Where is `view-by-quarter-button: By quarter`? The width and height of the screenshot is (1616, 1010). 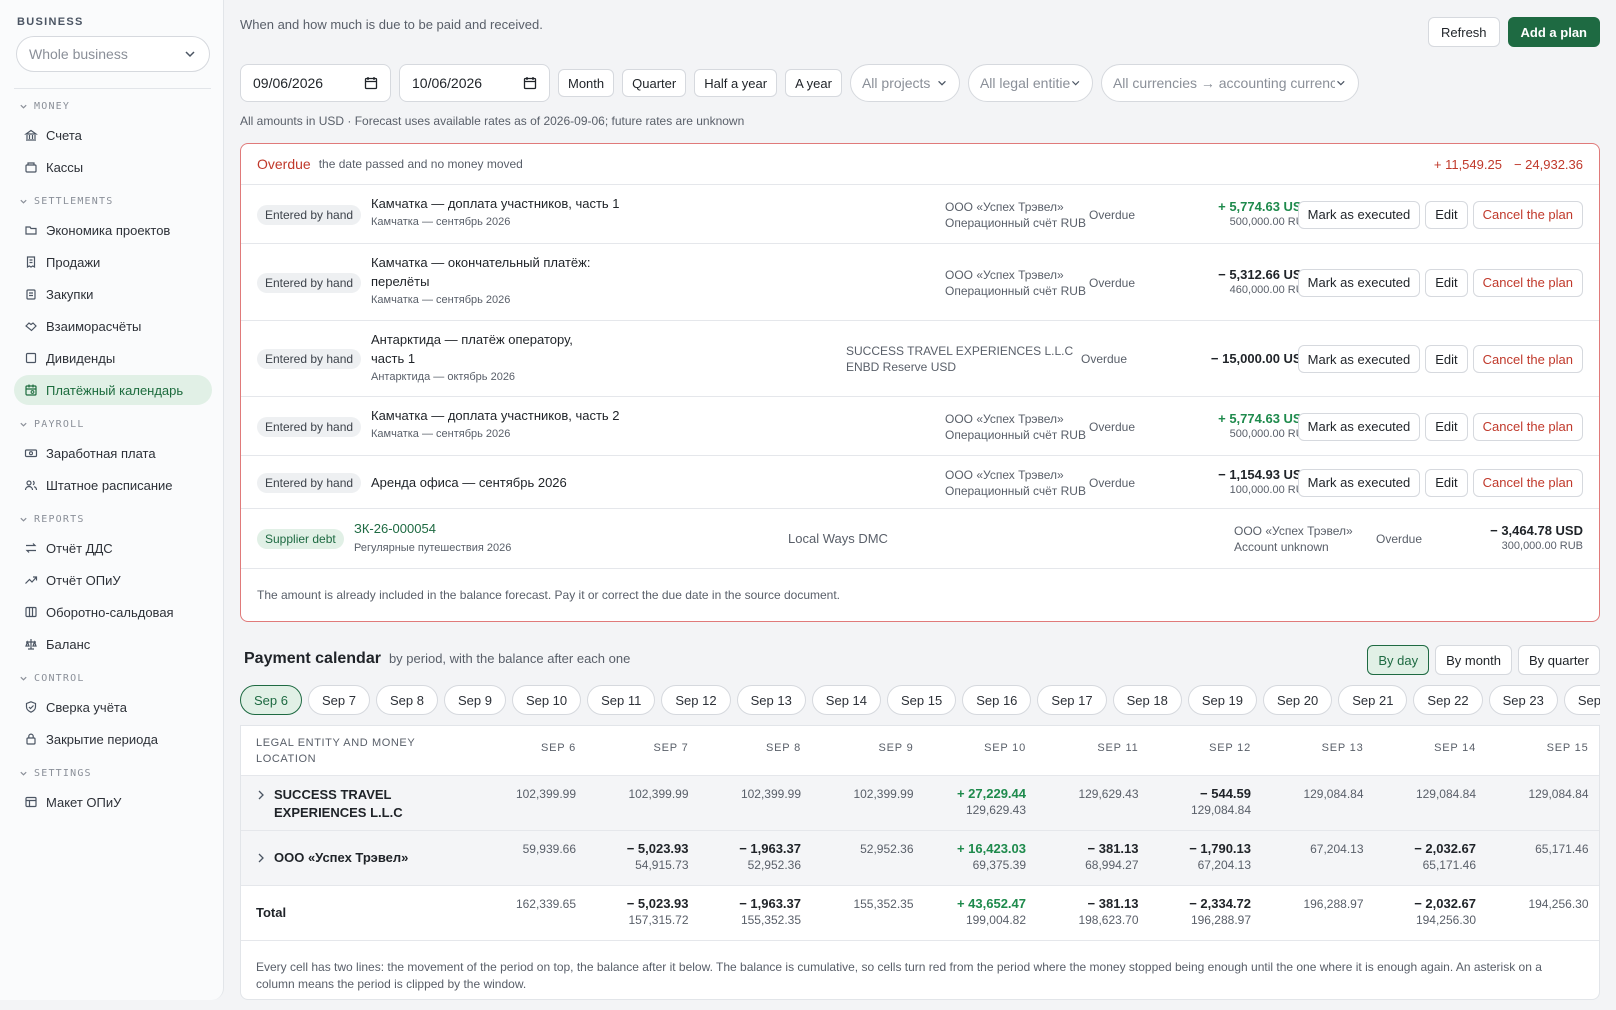
view-by-quarter-button: By quarter is located at coordinates (1559, 660).